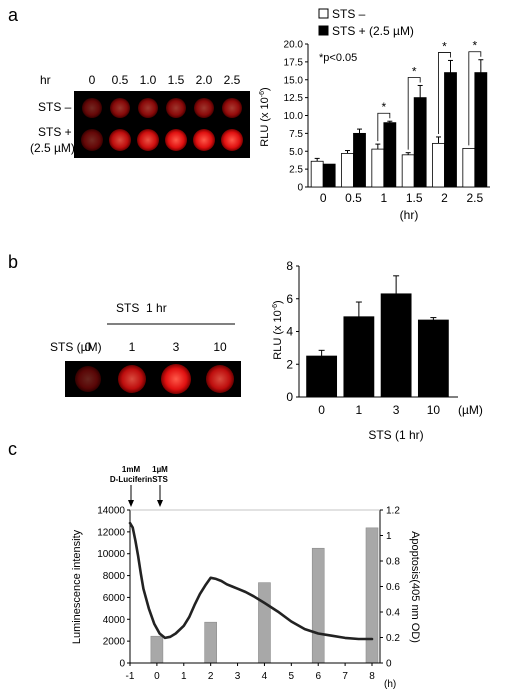 The width and height of the screenshot is (505, 693). What do you see at coordinates (289, 332) in the screenshot?
I see `chart-b-y-tick-label: 4` at bounding box center [289, 332].